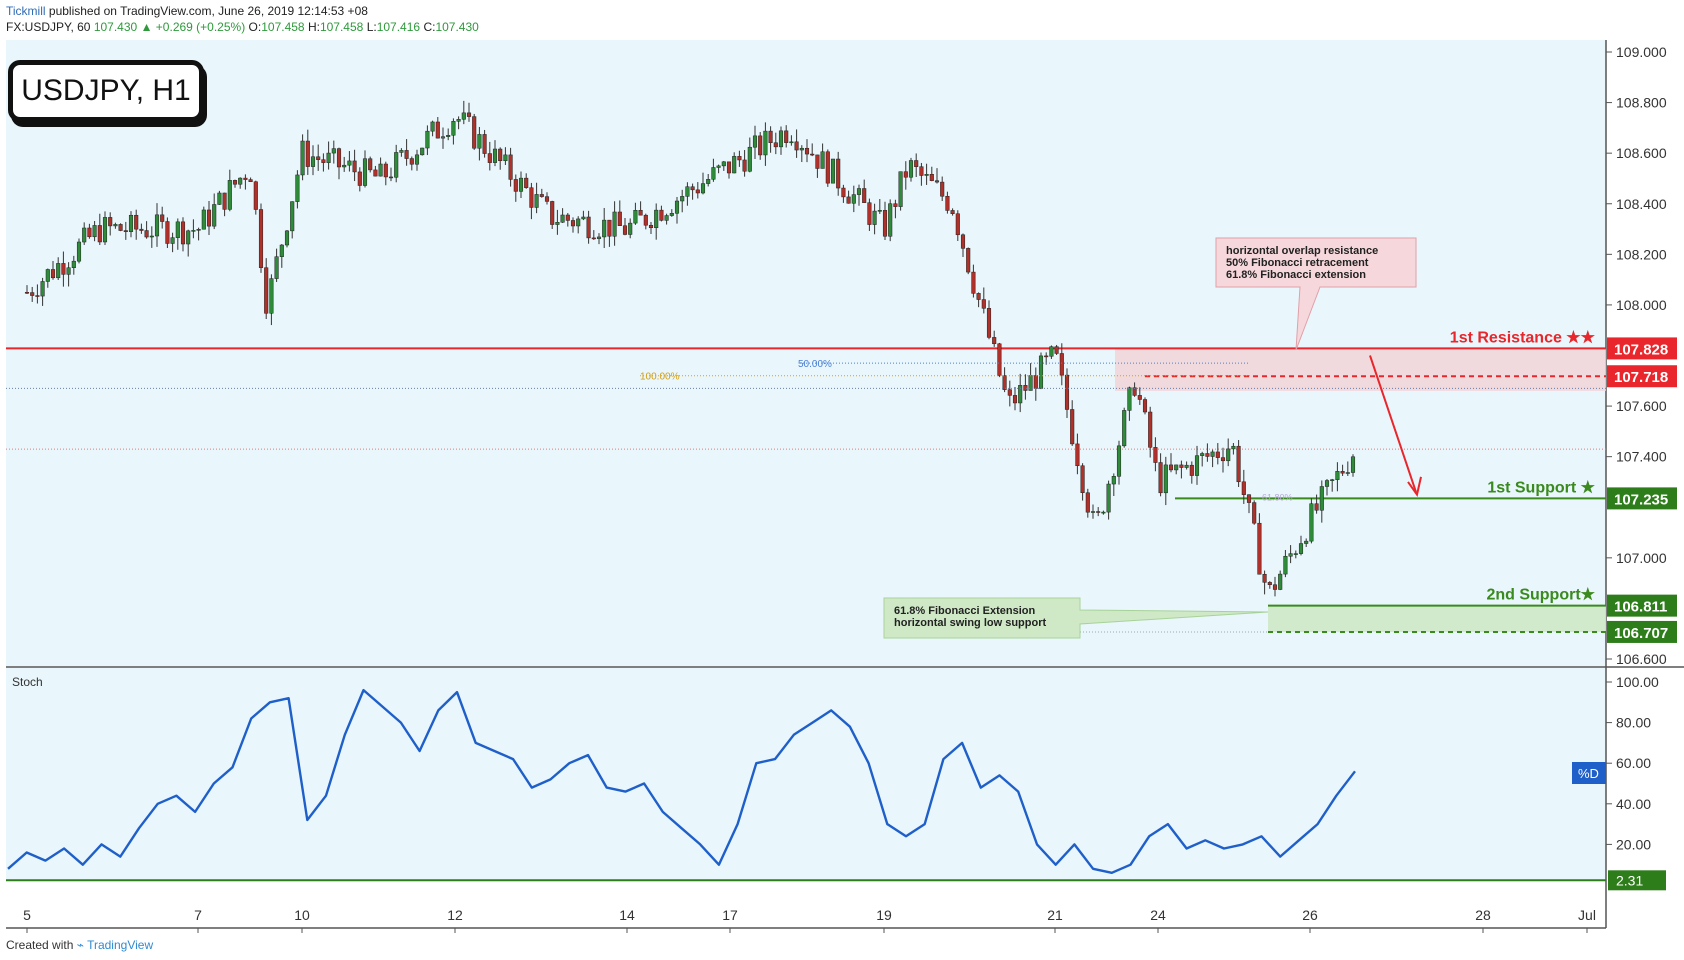 The width and height of the screenshot is (1684, 960). What do you see at coordinates (26, 11) in the screenshot?
I see `publisher-name: Tickmill` at bounding box center [26, 11].